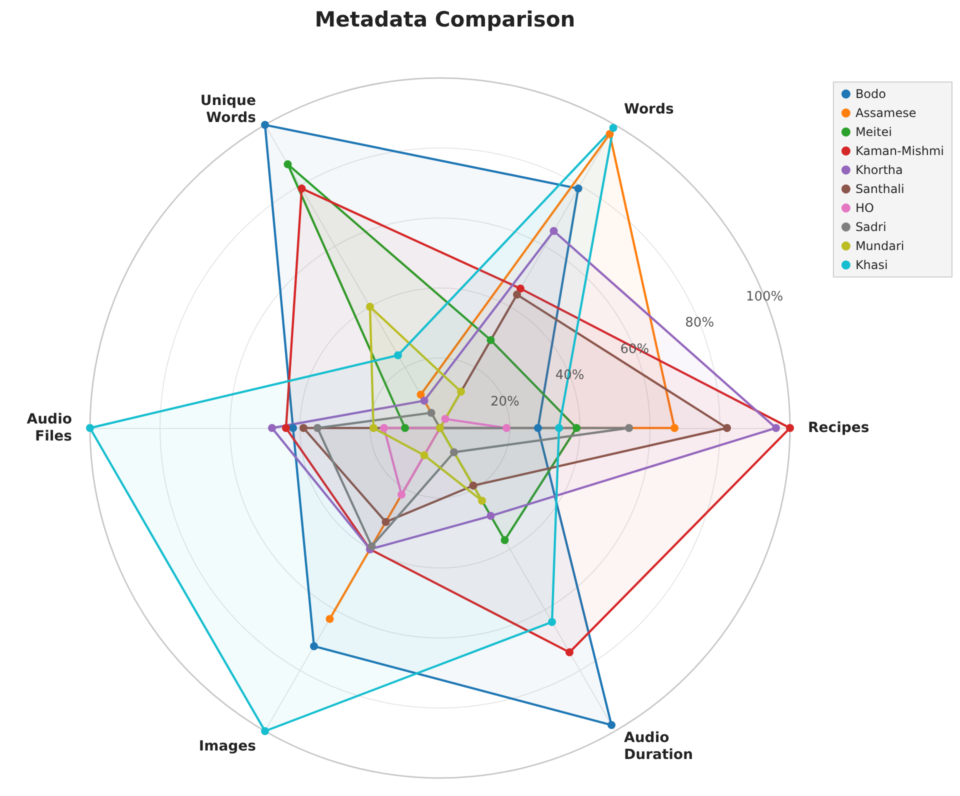 The image size is (960, 796). What do you see at coordinates (870, 94) in the screenshot?
I see `legend-label: Bodo` at bounding box center [870, 94].